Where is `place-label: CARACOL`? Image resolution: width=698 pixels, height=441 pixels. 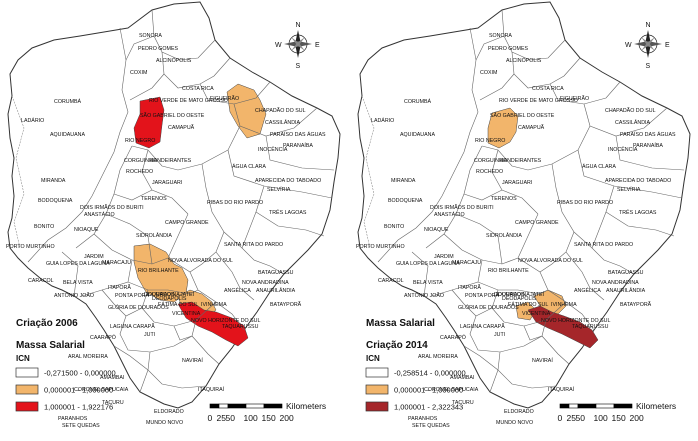 place-label: CARACOL is located at coordinates (41, 281).